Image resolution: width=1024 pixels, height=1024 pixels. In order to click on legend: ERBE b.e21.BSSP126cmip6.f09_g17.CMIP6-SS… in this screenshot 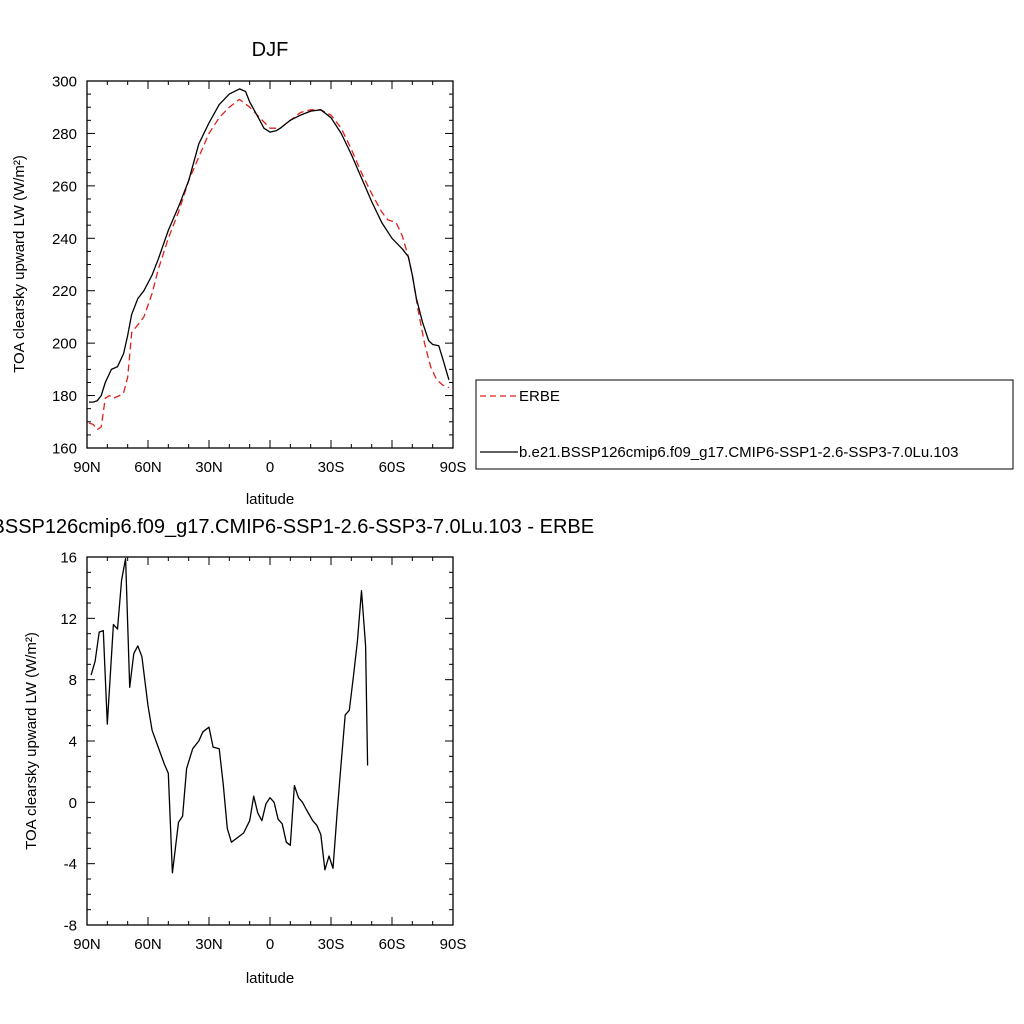, I will do `click(744, 424)`.